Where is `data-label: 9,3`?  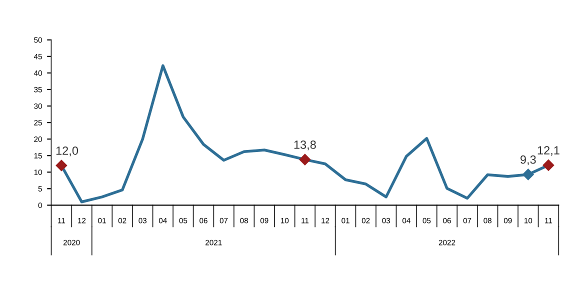 data-label: 9,3 is located at coordinates (528, 160).